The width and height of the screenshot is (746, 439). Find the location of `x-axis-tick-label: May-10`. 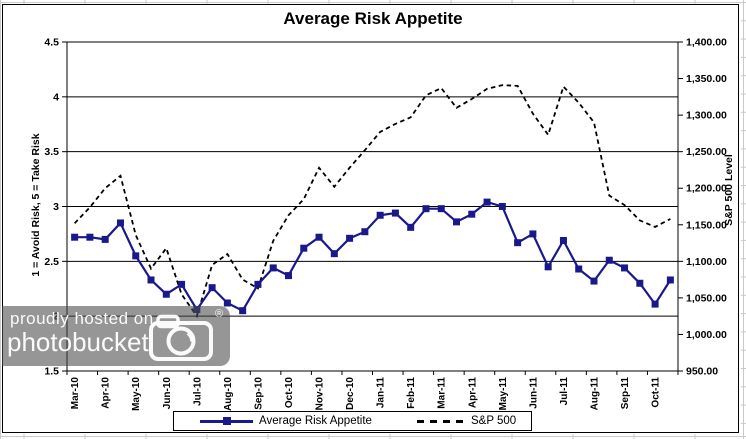

x-axis-tick-label: May-10 is located at coordinates (136, 394).